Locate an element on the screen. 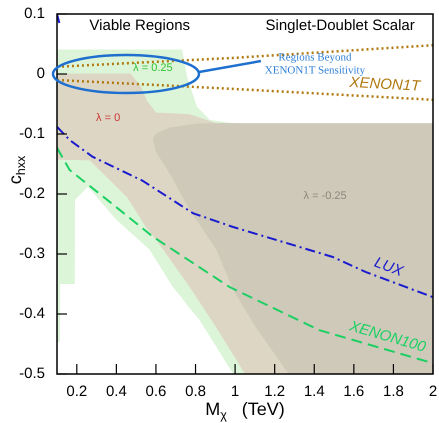  y-axis-title: chxx is located at coordinates (16, 169).